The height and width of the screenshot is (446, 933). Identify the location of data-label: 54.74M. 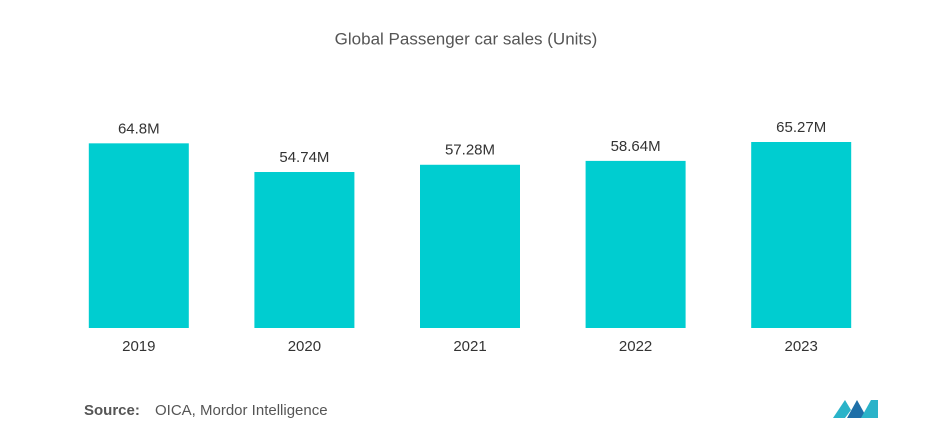
(304, 157).